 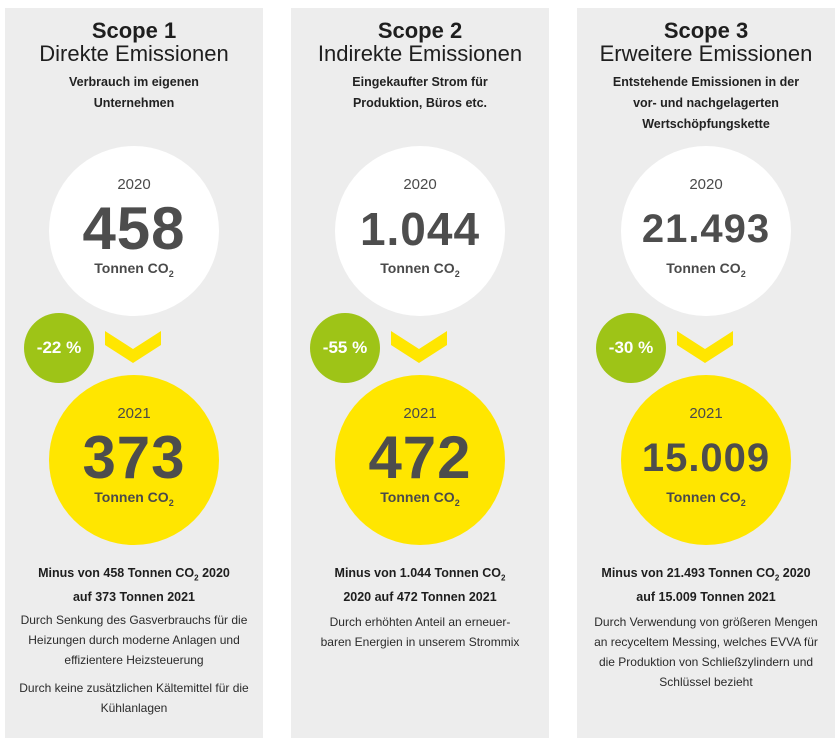 I want to click on emissions-2020-circle: 2020 21.493 Tonnen CO2, so click(x=706, y=231).